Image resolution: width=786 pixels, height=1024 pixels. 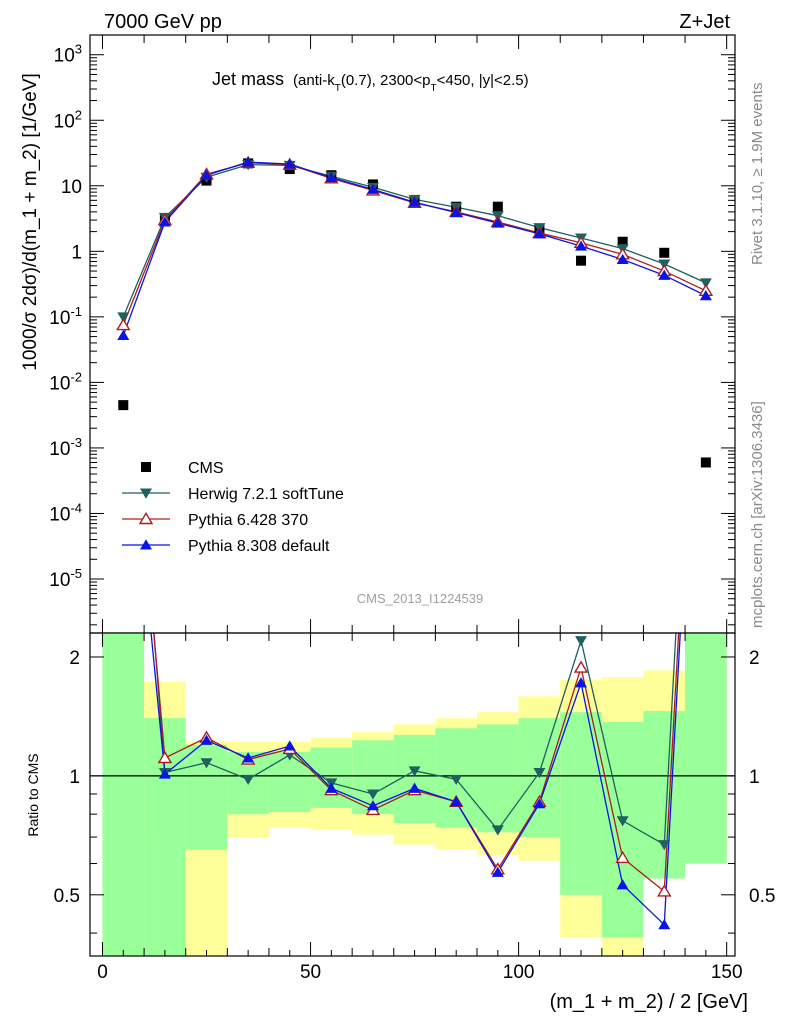 I want to click on analysis-watermark: CMS_2013_I1224539, so click(x=420, y=598).